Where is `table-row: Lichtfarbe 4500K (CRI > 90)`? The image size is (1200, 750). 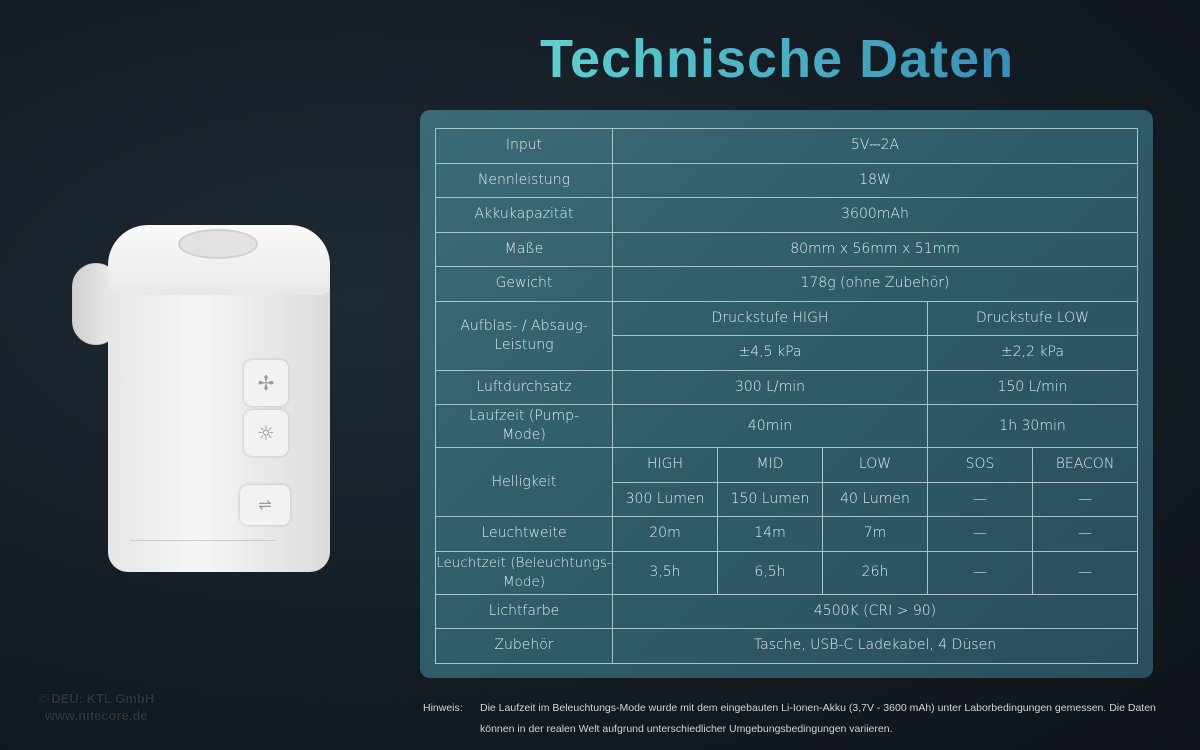
table-row: Lichtfarbe 4500K (CRI > 90) is located at coordinates (787, 611).